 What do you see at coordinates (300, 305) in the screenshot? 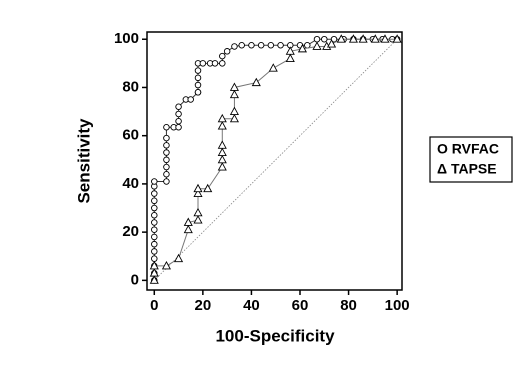
I see `x-tick-label: 60` at bounding box center [300, 305].